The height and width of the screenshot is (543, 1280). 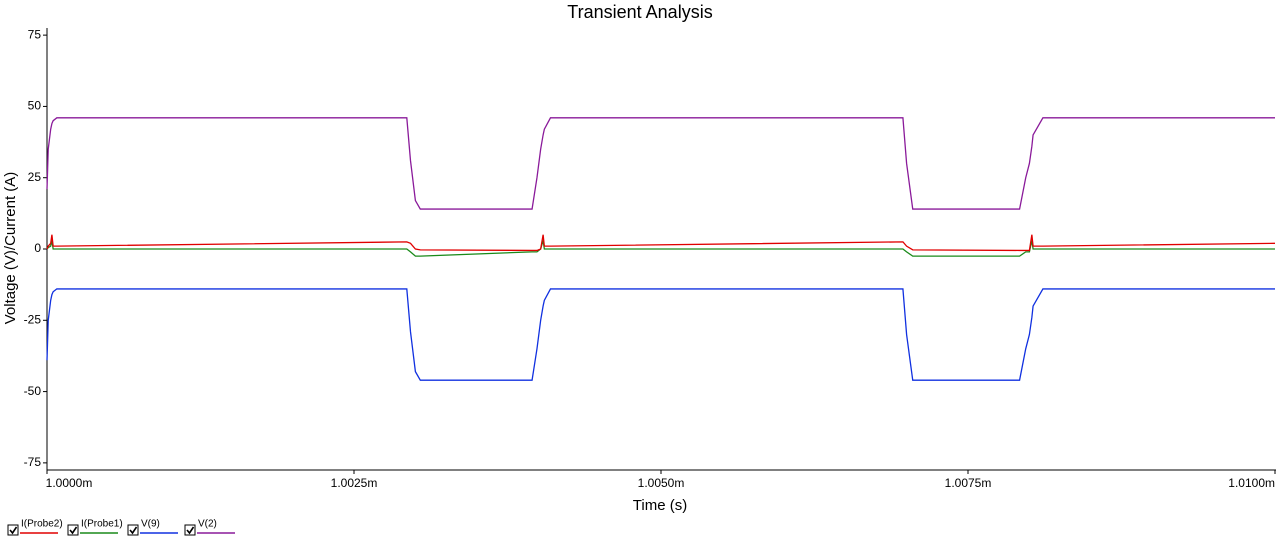 I want to click on legend-label: I(Probe1), so click(x=102, y=524).